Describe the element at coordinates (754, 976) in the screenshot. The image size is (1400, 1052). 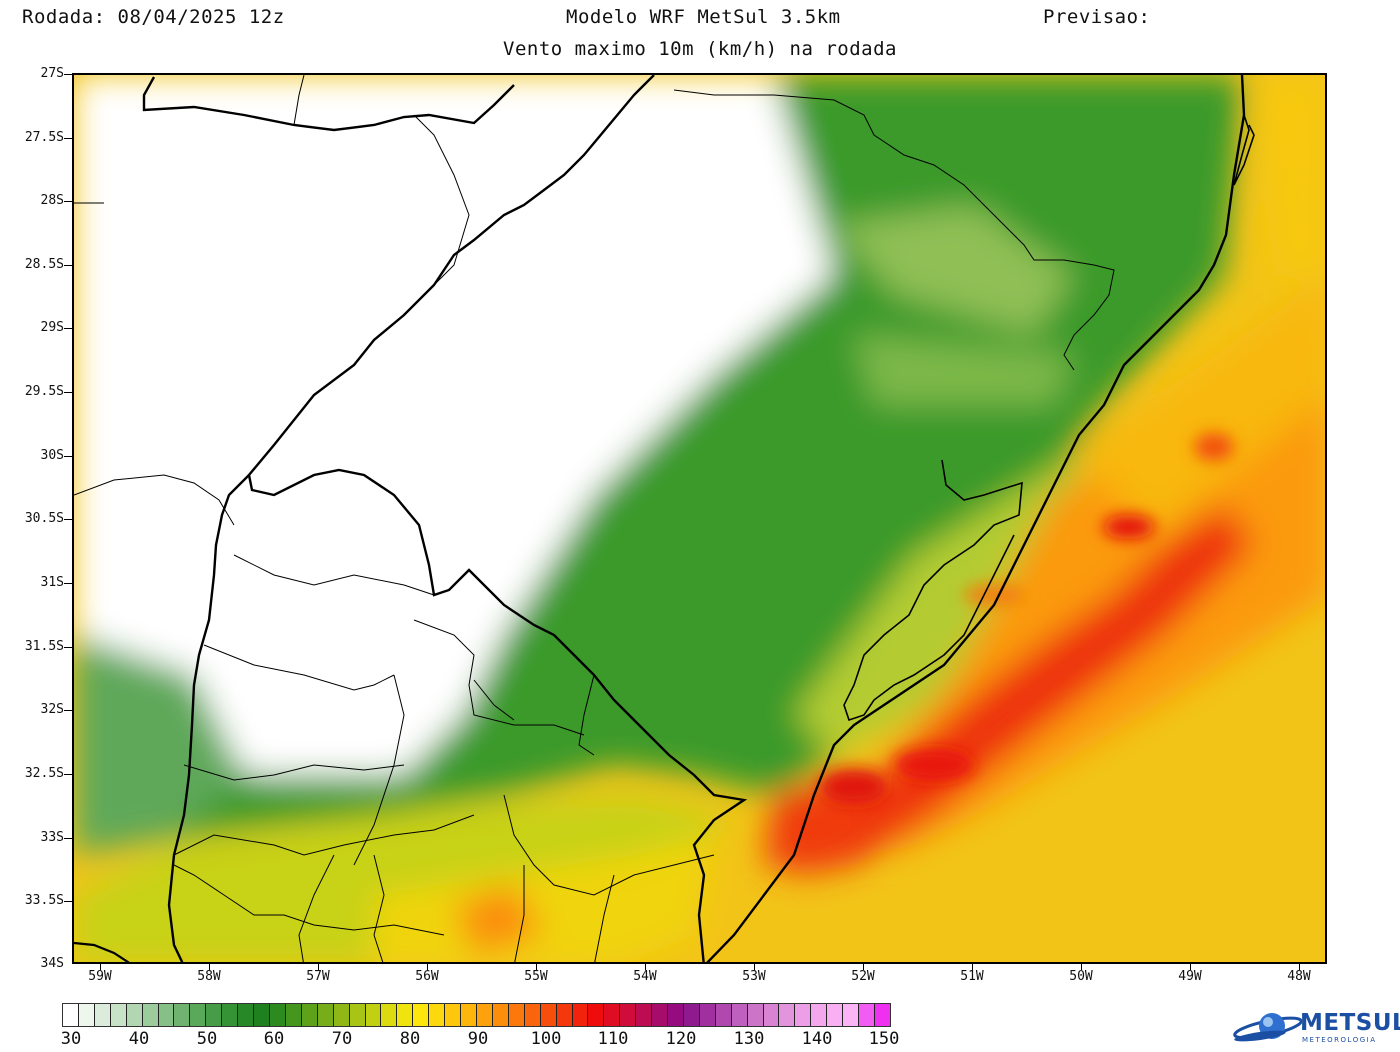
I see `lon-label: 53W` at that location.